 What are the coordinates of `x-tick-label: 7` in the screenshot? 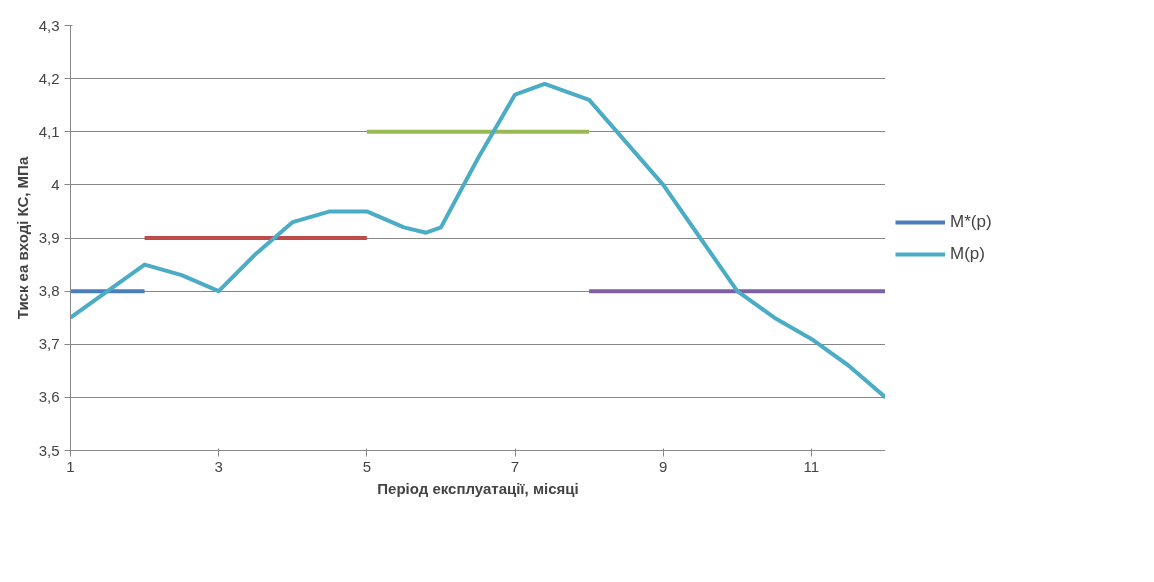 It's located at (515, 466).